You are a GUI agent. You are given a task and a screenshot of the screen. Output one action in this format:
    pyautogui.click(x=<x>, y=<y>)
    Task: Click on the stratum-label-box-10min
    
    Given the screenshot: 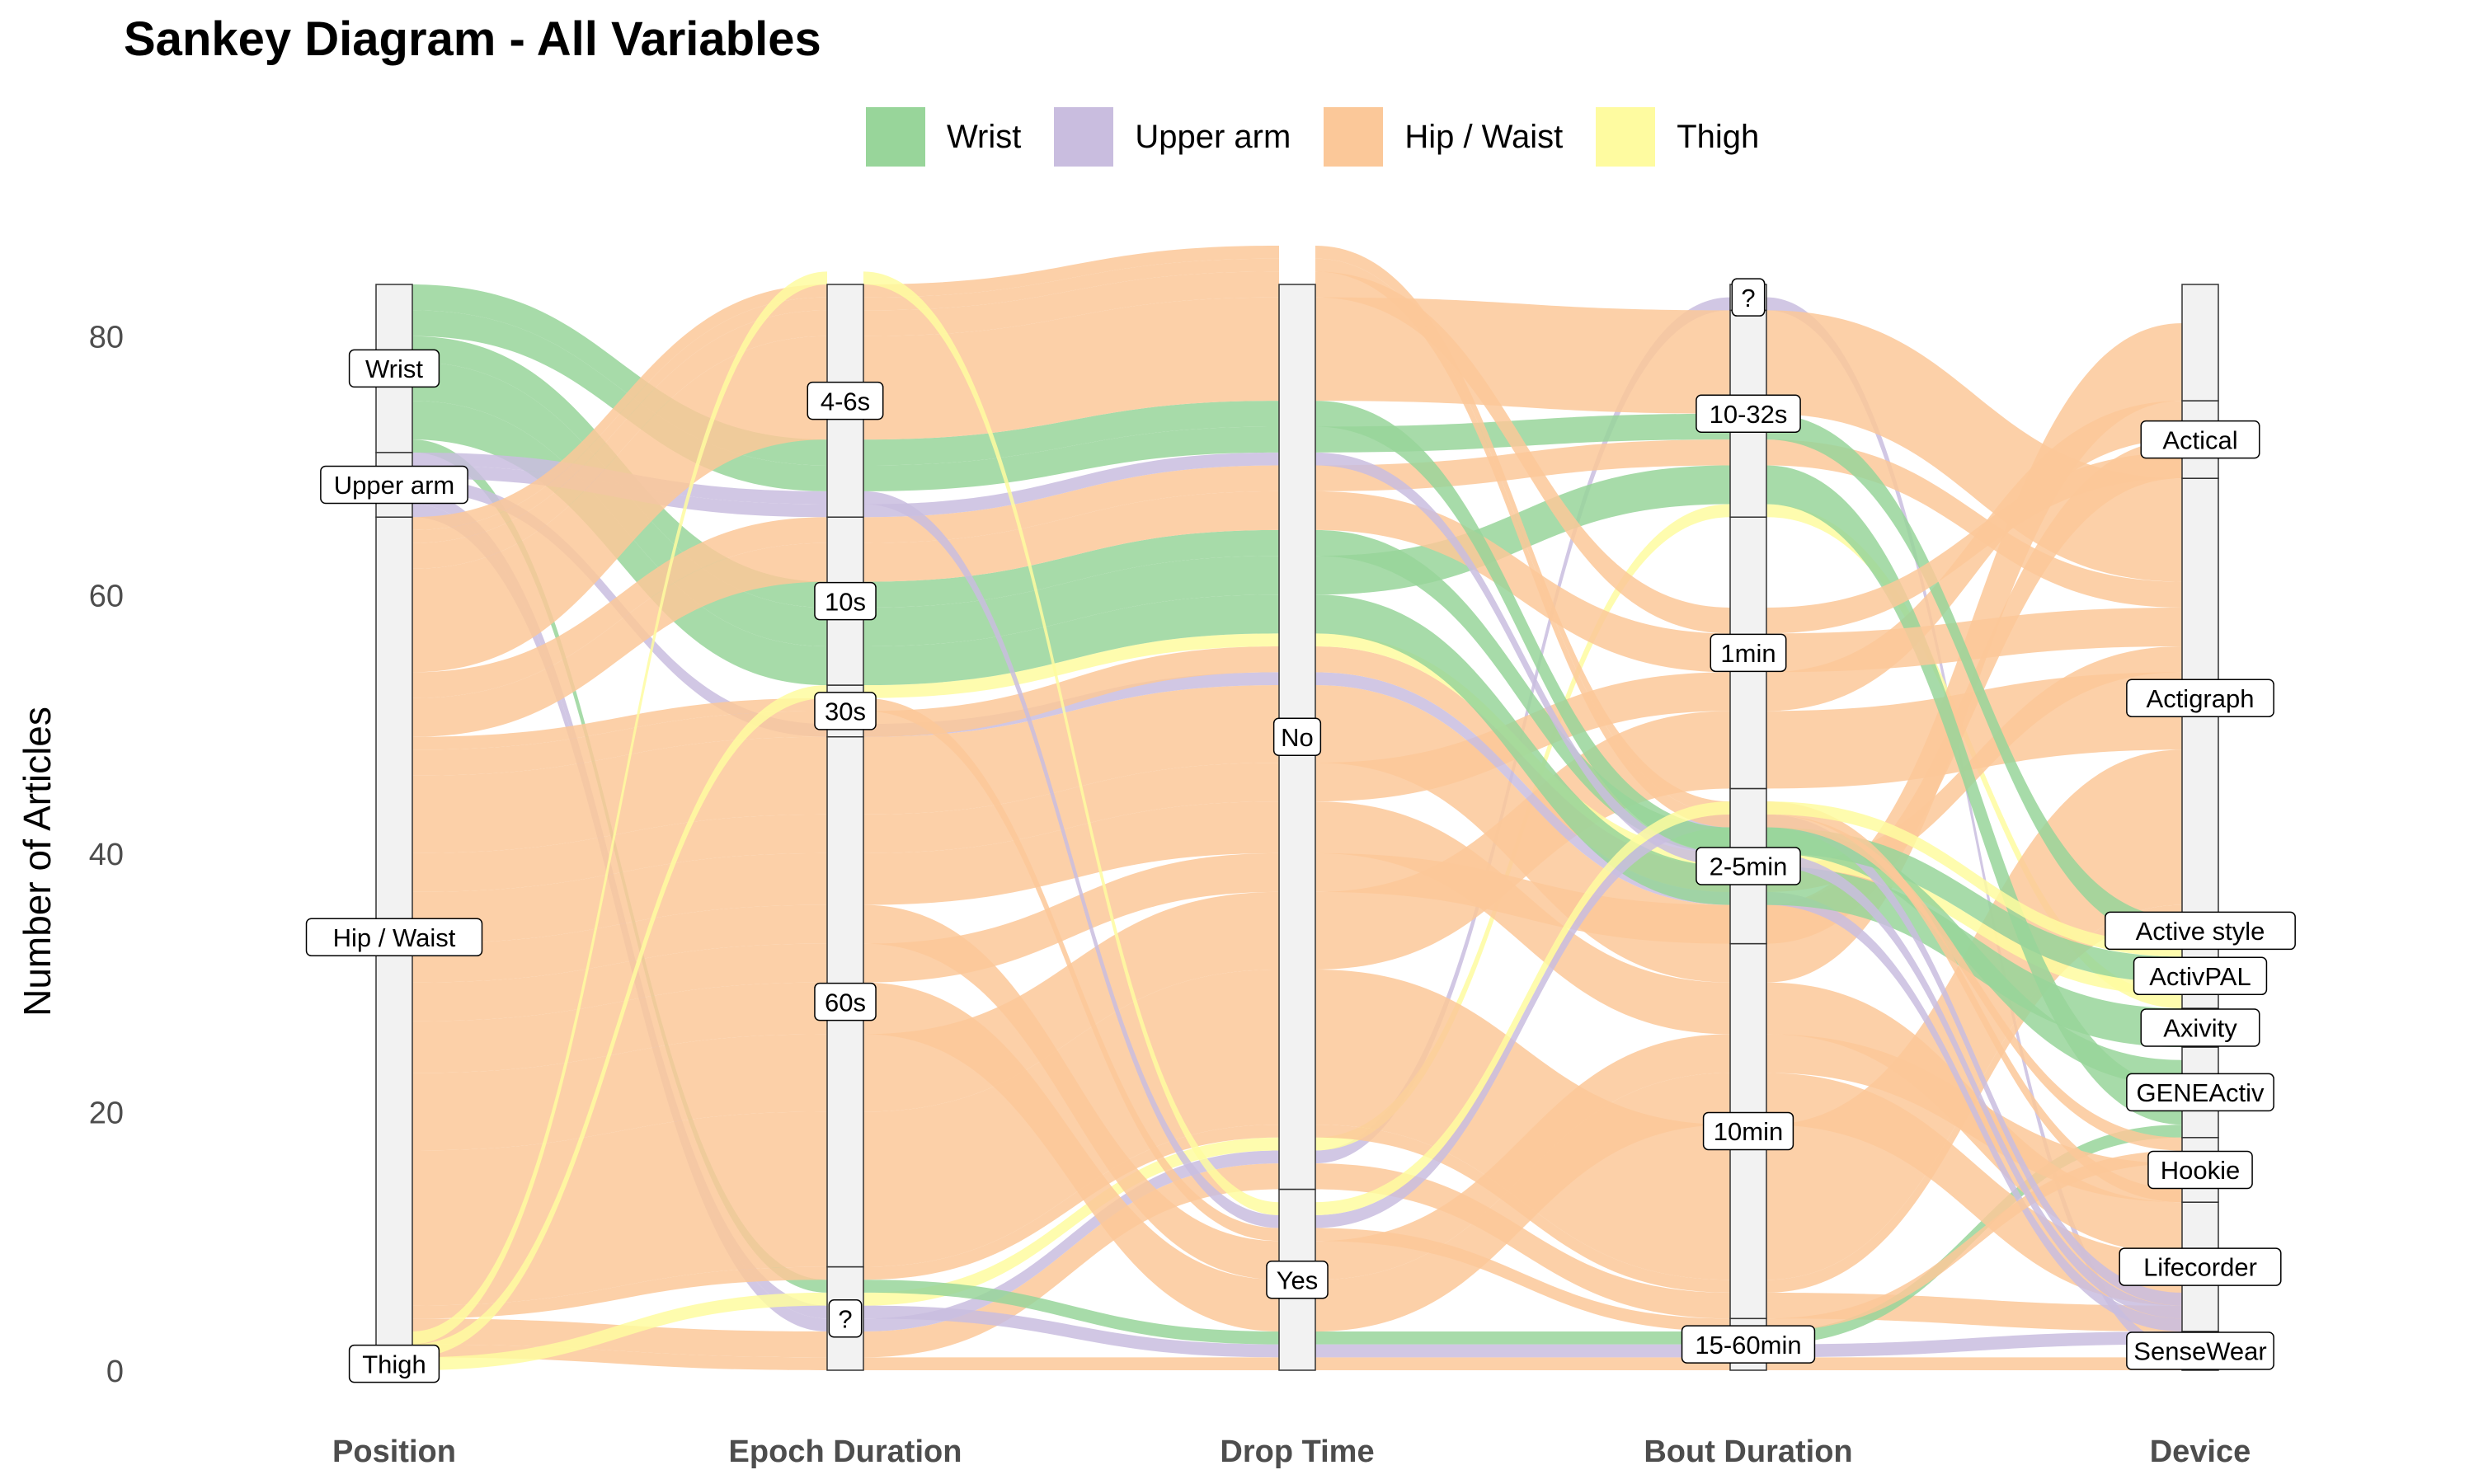 What is the action you would take?
    pyautogui.click(x=1748, y=1131)
    